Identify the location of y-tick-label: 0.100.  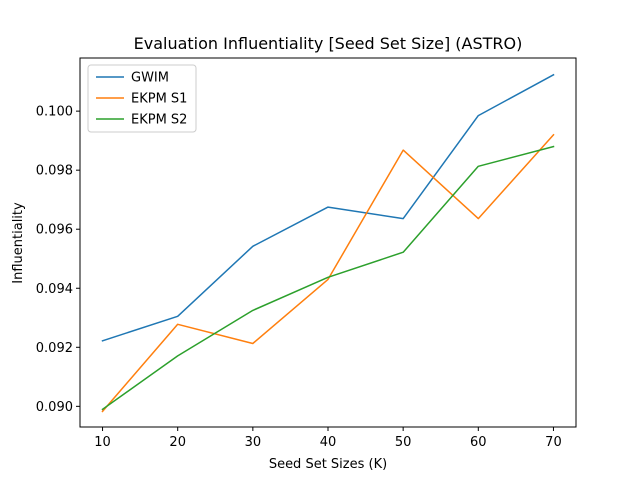
(54, 112).